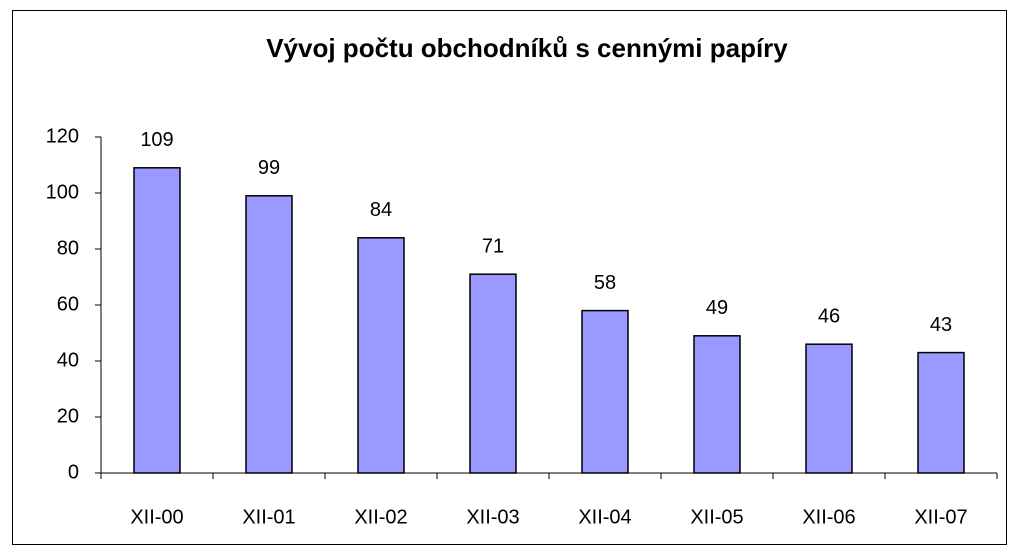 The width and height of the screenshot is (1016, 551). Describe the element at coordinates (156, 517) in the screenshot. I see `x-tick-label: XII-00` at that location.